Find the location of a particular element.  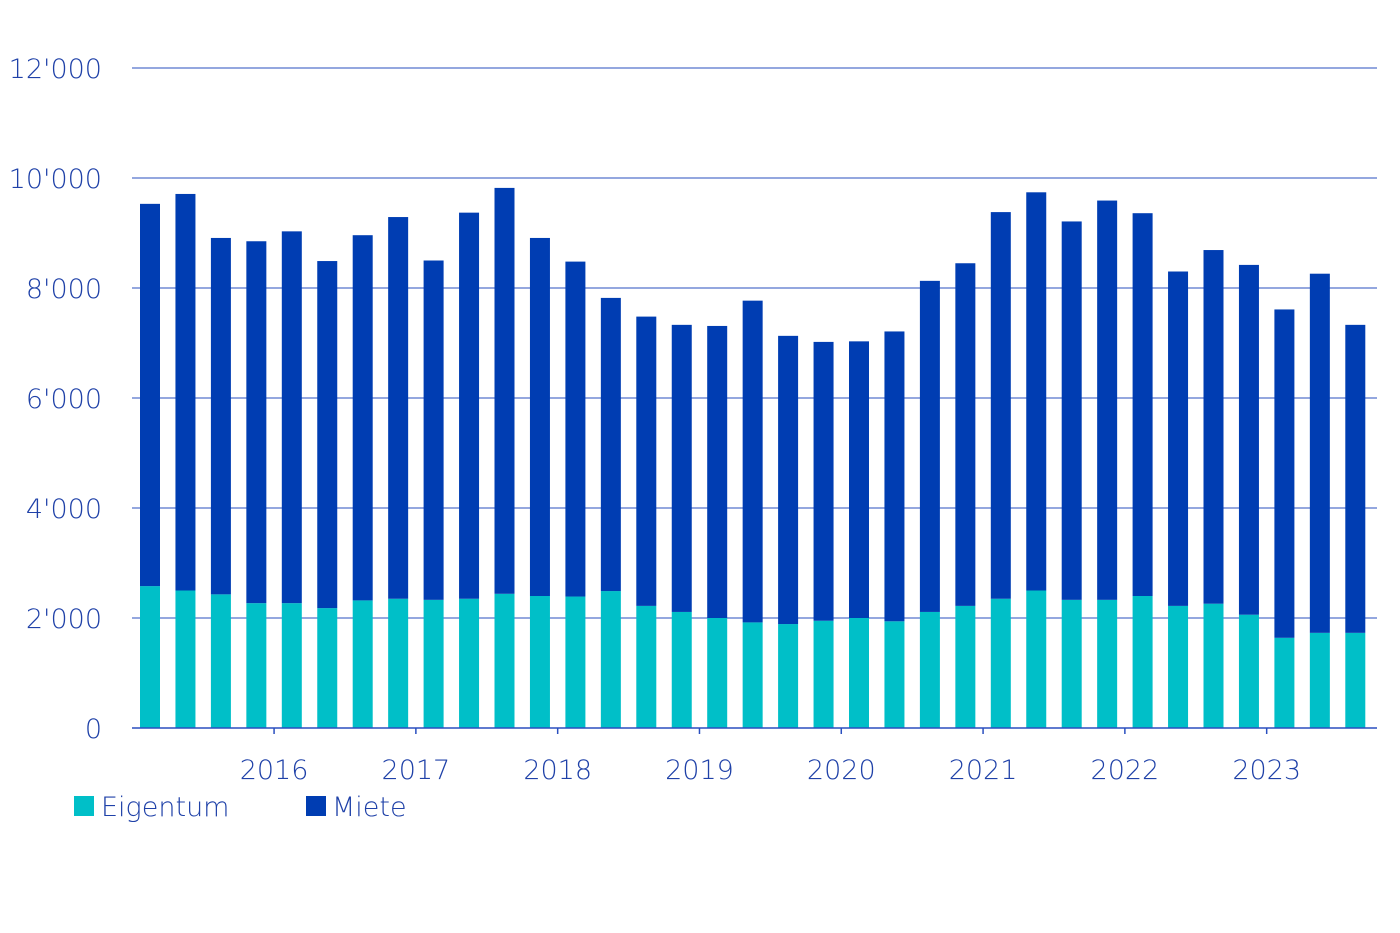

x-tick-label: 2019 is located at coordinates (699, 770).